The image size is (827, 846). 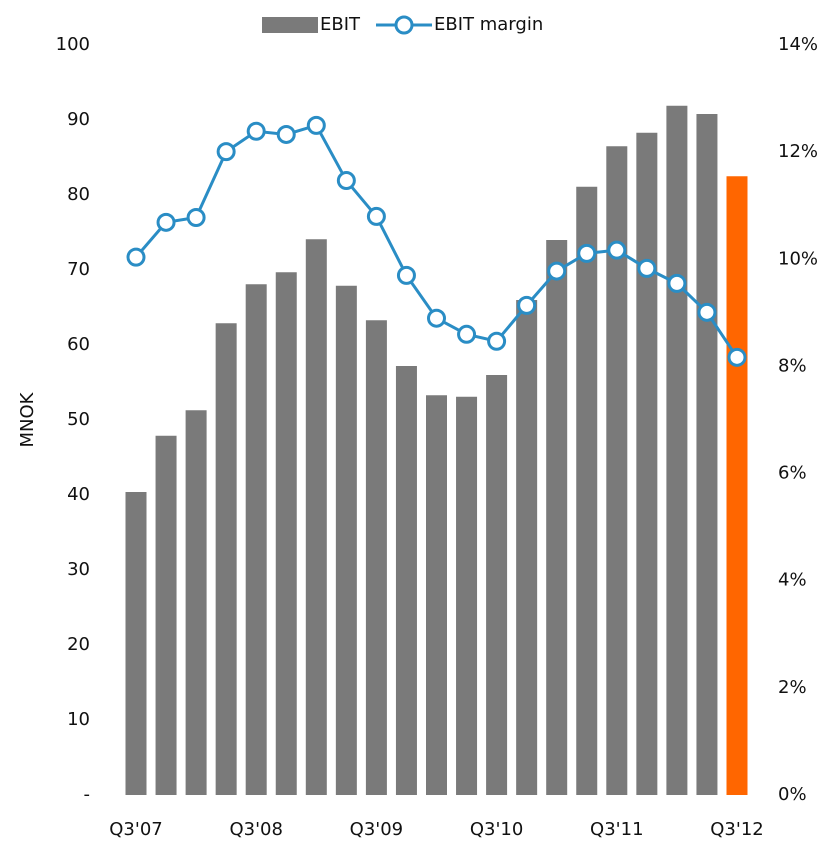 I want to click on y-tick-label: 10, so click(x=78, y=719).